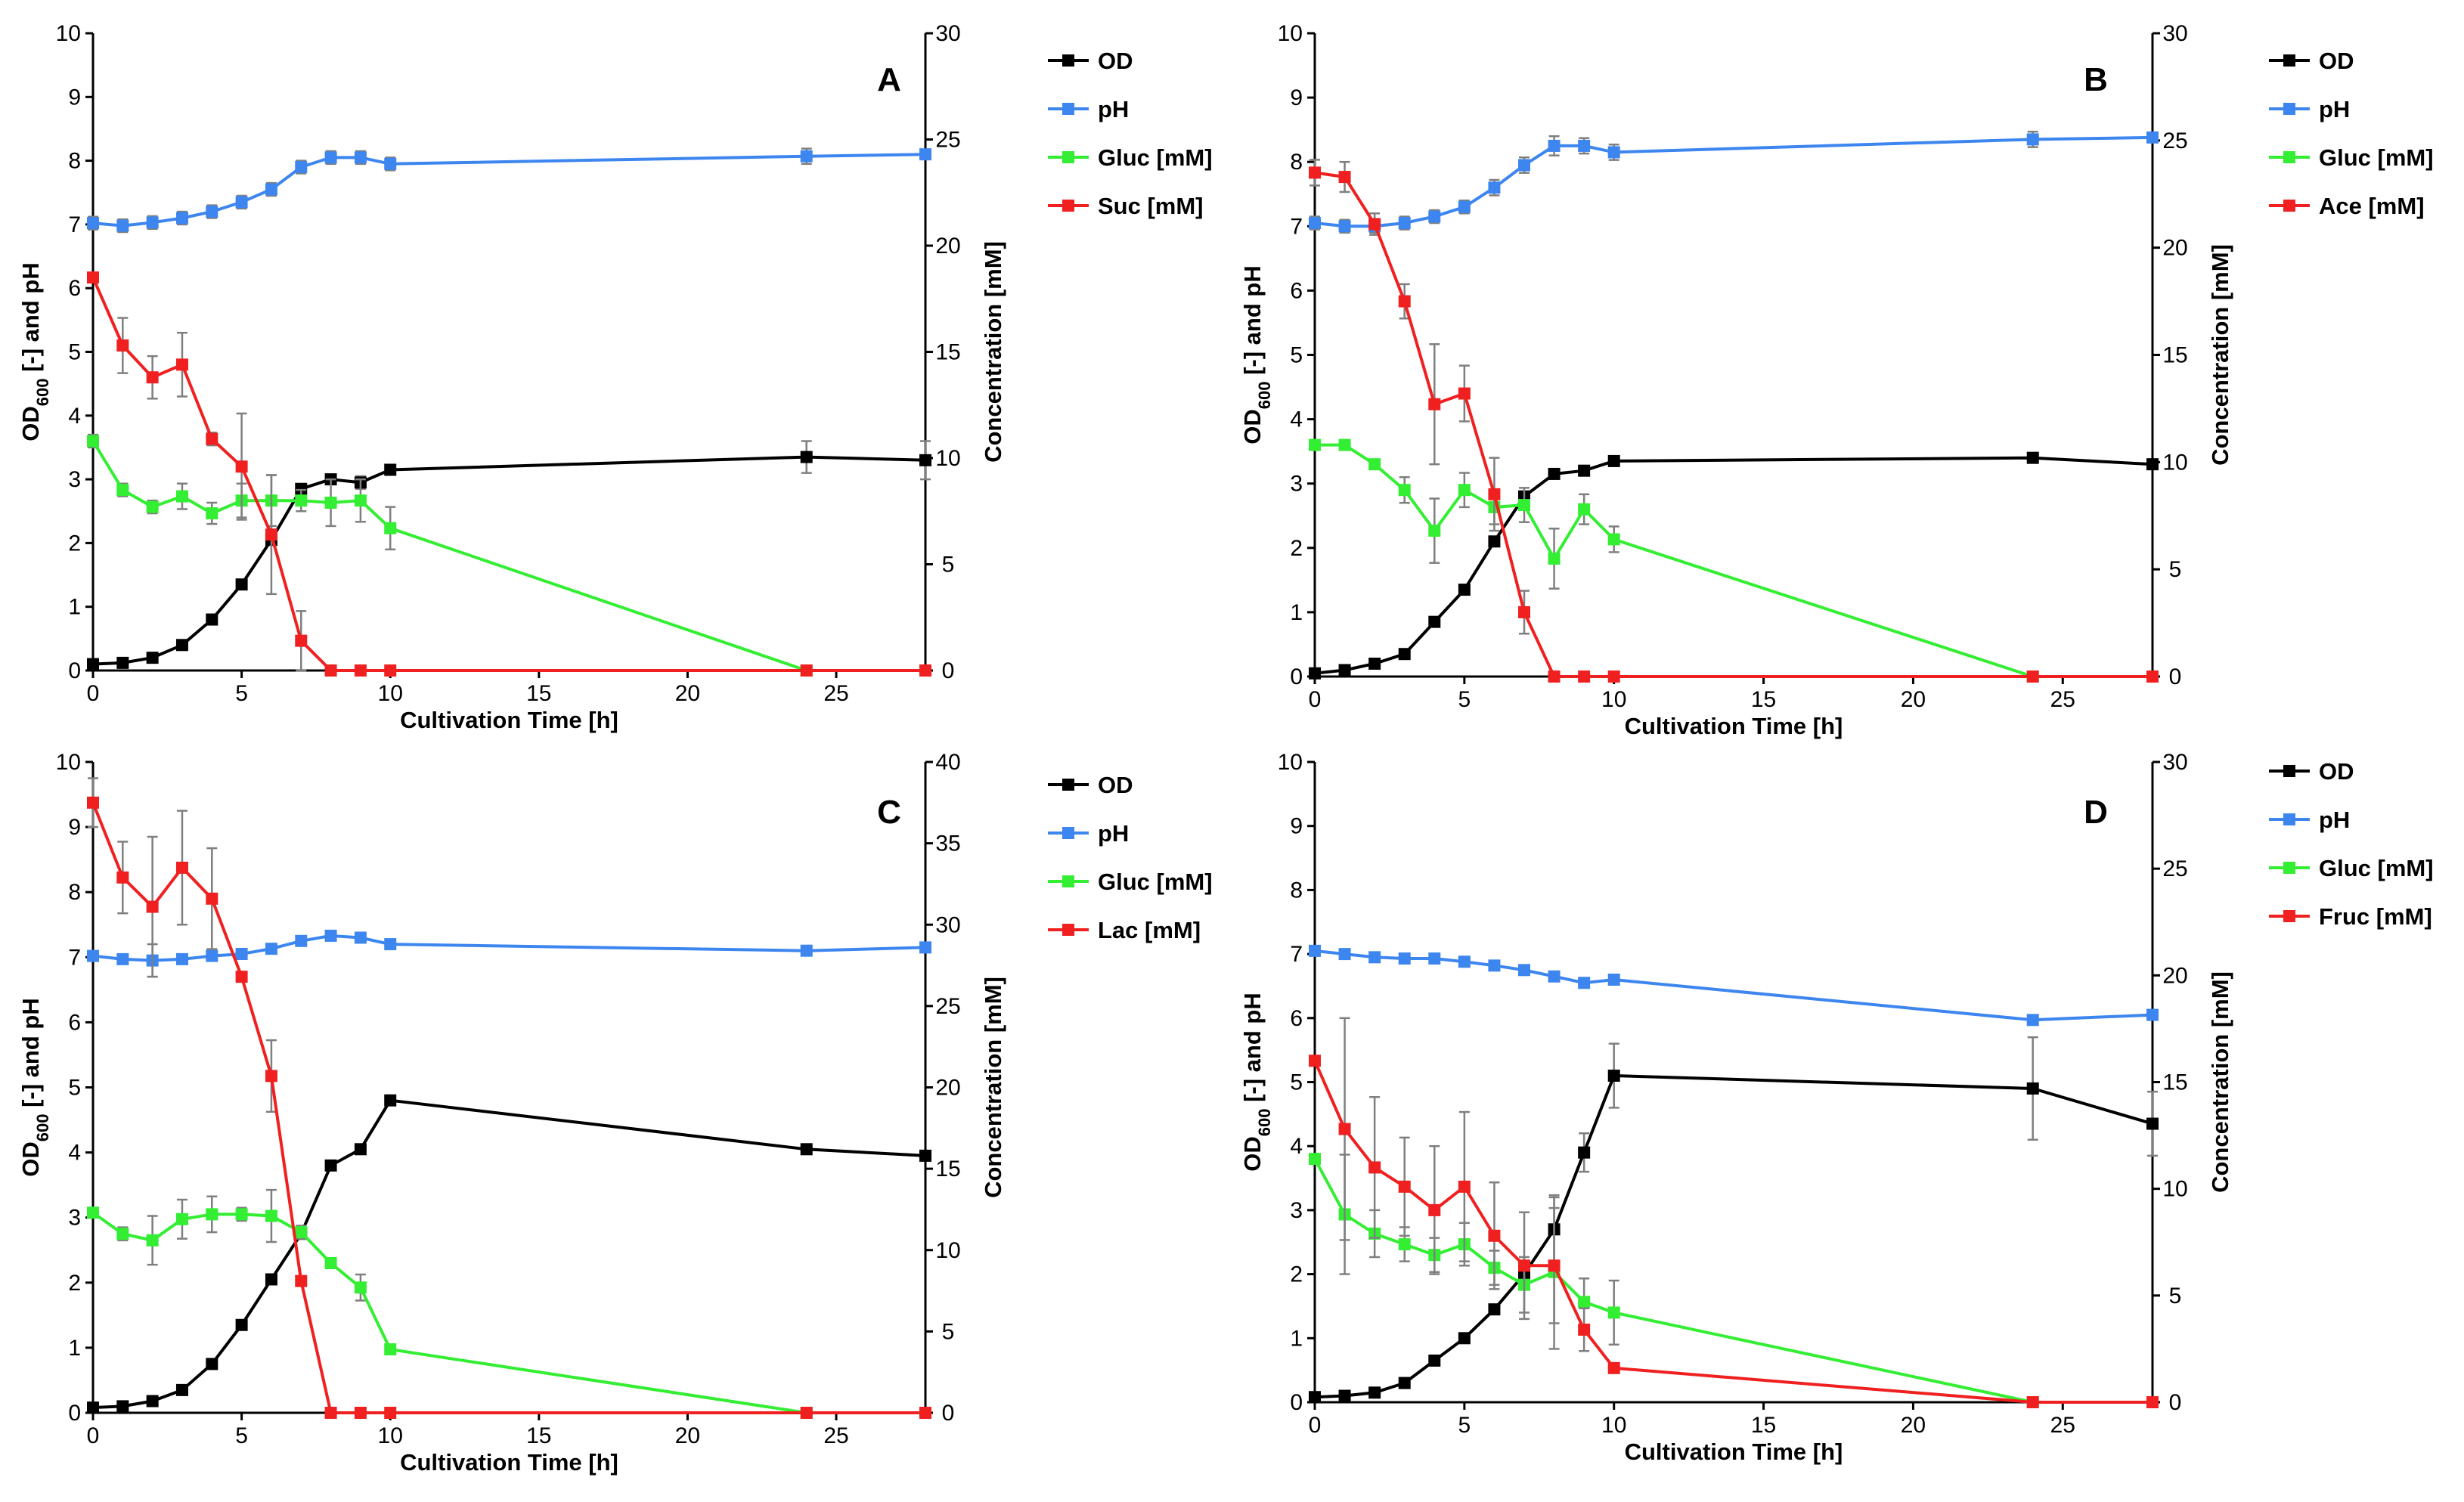 This screenshot has width=2464, height=1502. What do you see at coordinates (889, 79) in the screenshot?
I see `panel-letter: A` at bounding box center [889, 79].